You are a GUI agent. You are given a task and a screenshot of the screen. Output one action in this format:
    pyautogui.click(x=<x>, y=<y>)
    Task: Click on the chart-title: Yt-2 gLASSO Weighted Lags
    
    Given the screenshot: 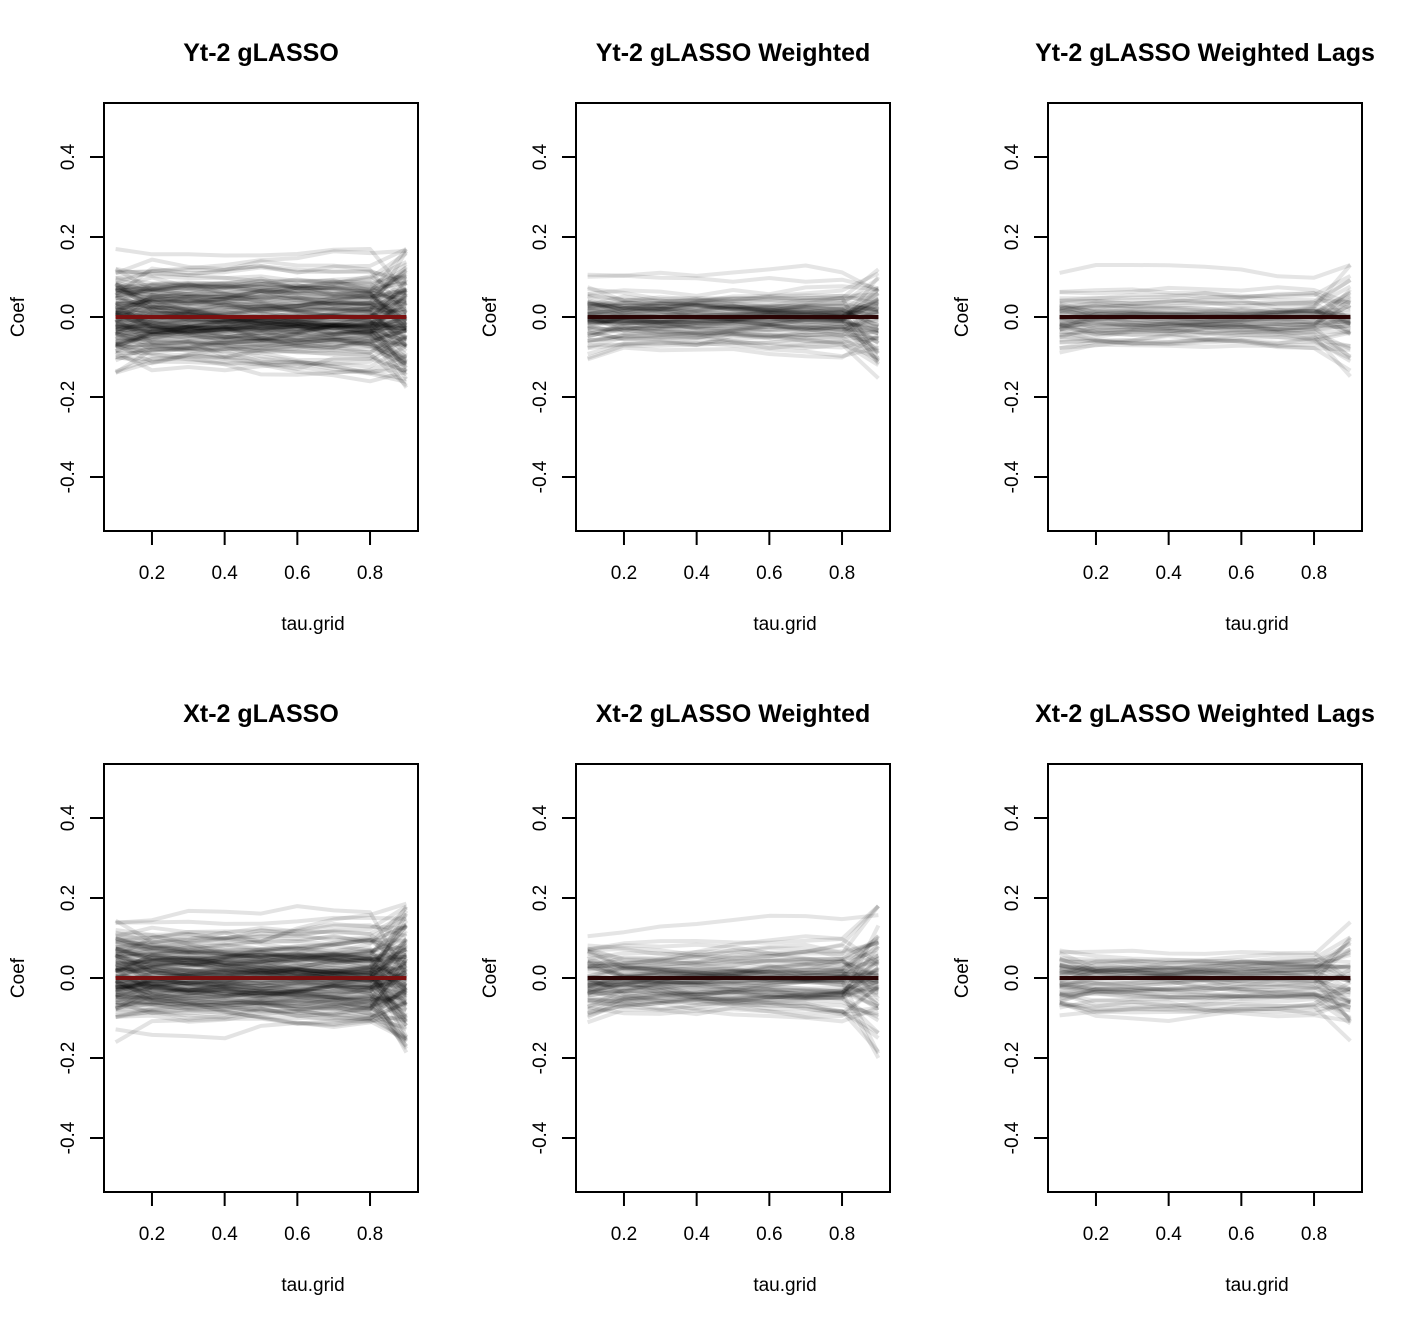 What is the action you would take?
    pyautogui.click(x=1205, y=53)
    